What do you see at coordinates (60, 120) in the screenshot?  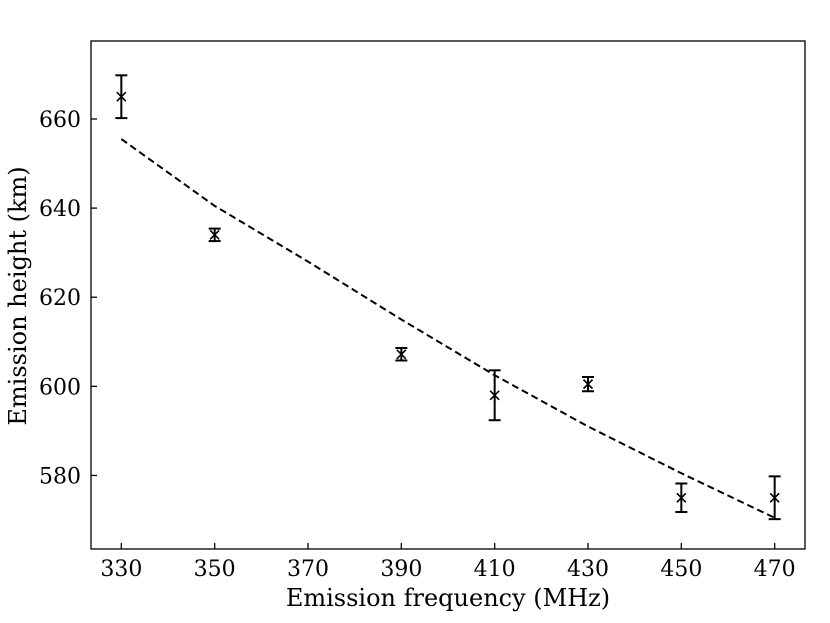 I see `y-tick-label: 660` at bounding box center [60, 120].